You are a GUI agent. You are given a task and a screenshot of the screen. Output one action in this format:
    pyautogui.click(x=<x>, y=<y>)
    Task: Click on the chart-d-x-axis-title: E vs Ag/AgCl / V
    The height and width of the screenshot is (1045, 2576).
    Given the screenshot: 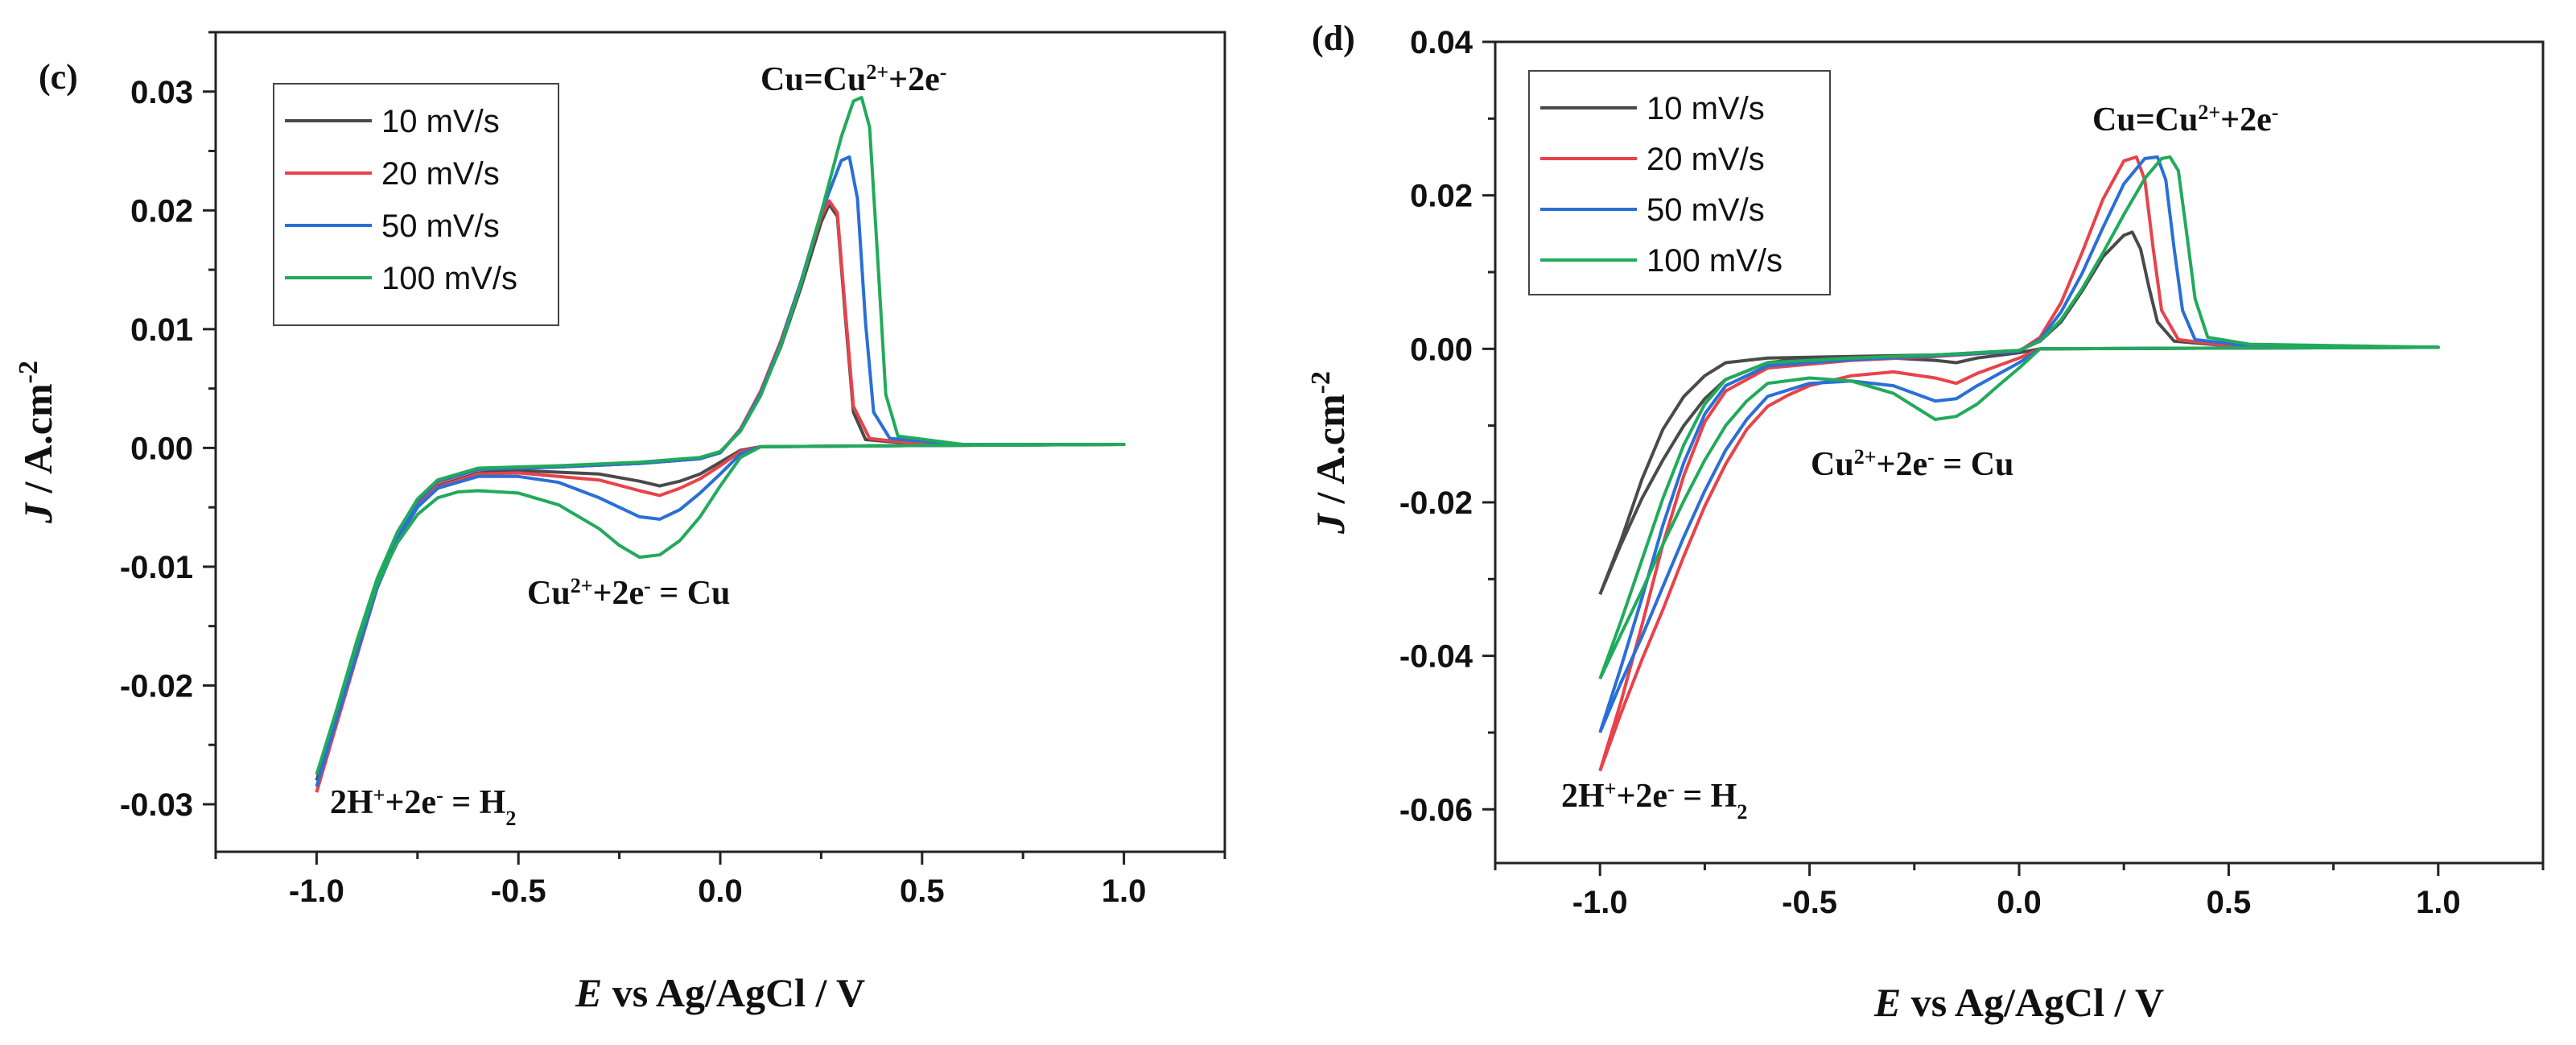 What is the action you would take?
    pyautogui.click(x=2018, y=1002)
    